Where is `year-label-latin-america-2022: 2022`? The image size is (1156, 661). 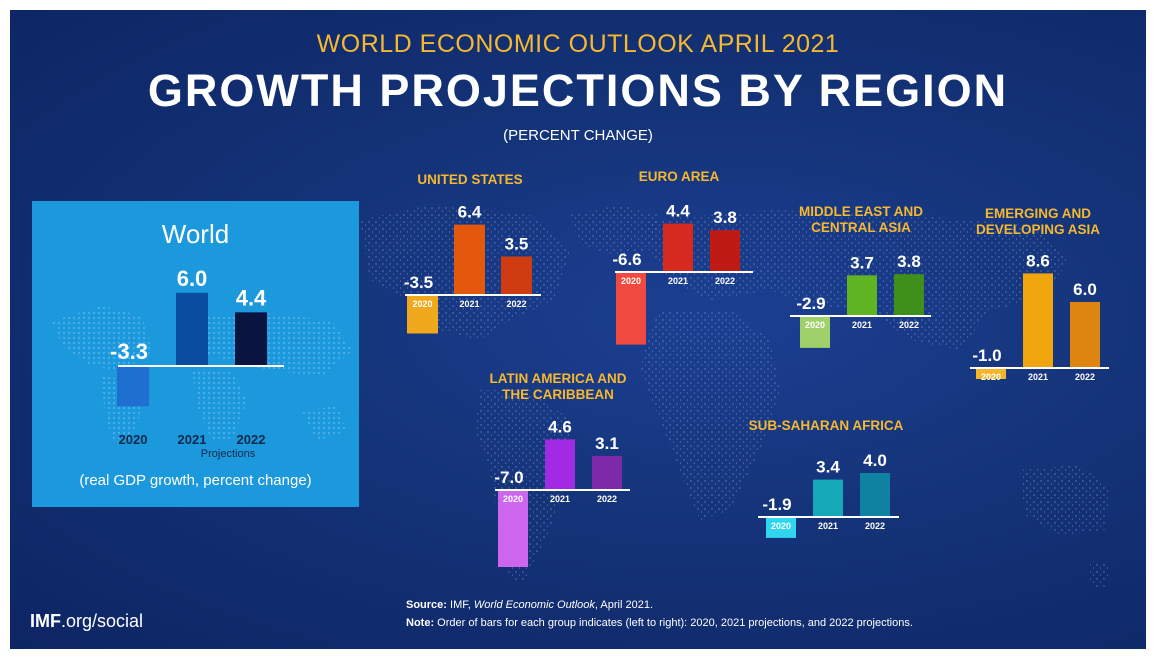
year-label-latin-america-2022: 2022 is located at coordinates (607, 499).